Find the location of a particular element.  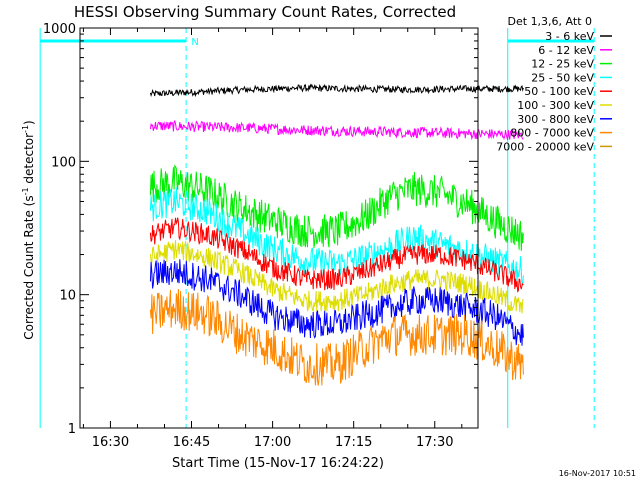

legend-label: 3 - 6 keV is located at coordinates (569, 36).